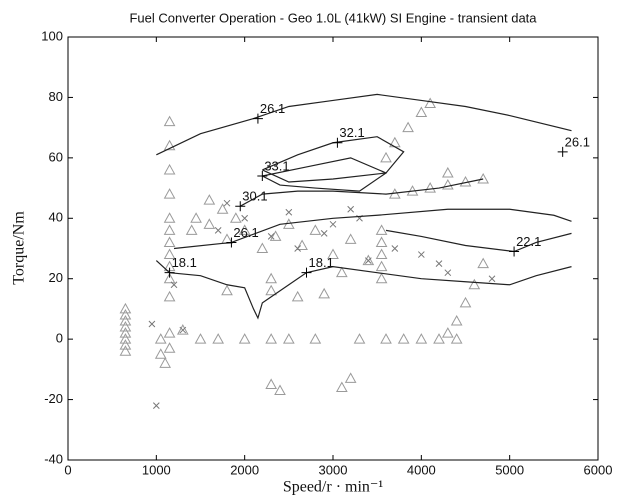  What do you see at coordinates (56, 217) in the screenshot?
I see `y-tick-label: 40` at bounding box center [56, 217].